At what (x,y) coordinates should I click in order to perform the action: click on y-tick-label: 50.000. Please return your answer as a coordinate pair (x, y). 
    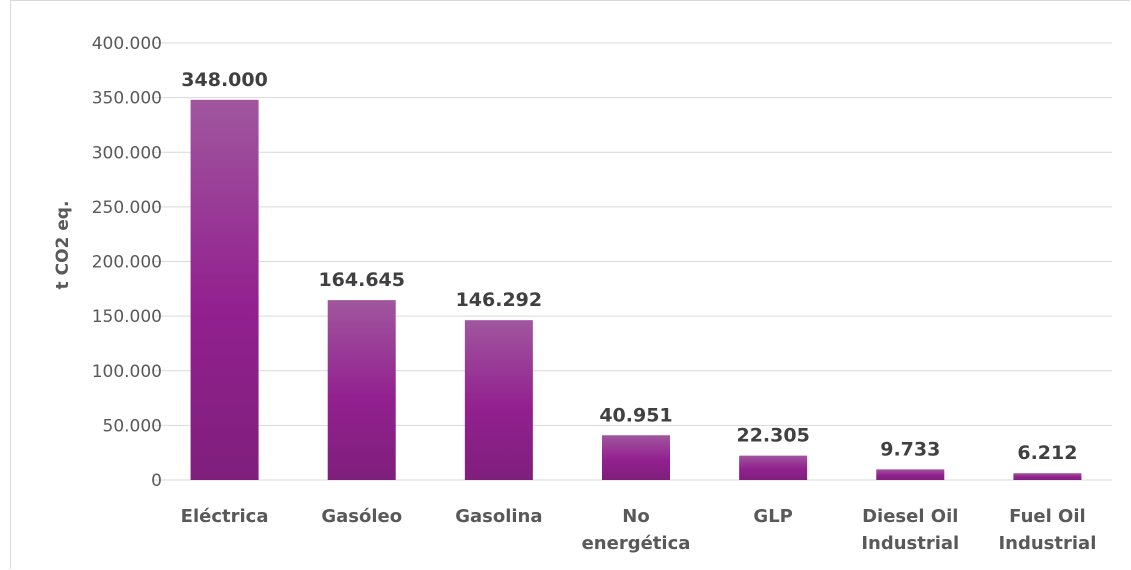
    Looking at the image, I should click on (132, 426).